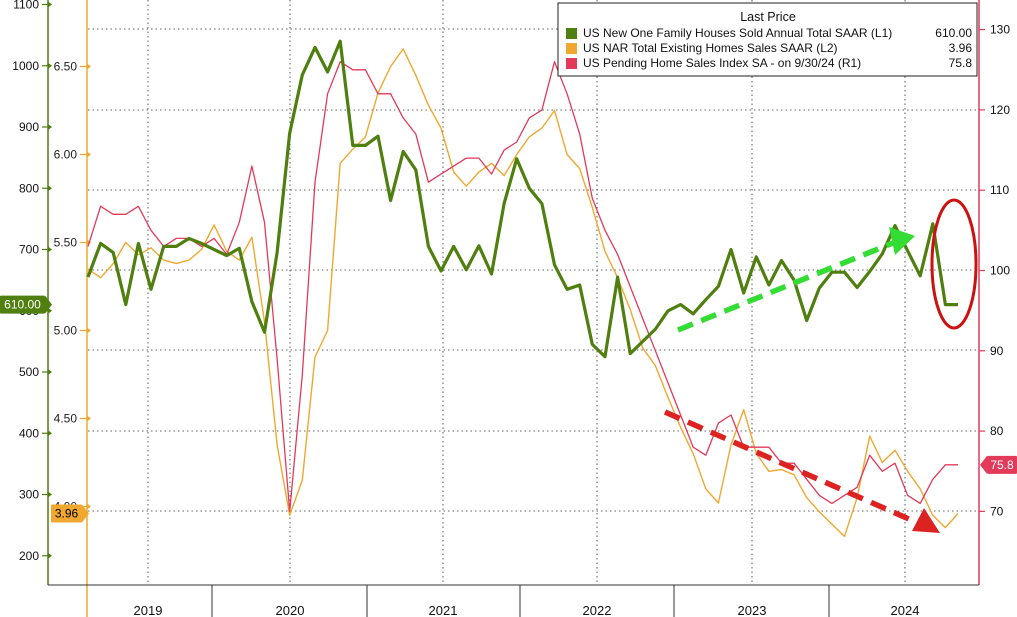  What do you see at coordinates (29, 127) in the screenshot?
I see `l1-tick-label: 900` at bounding box center [29, 127].